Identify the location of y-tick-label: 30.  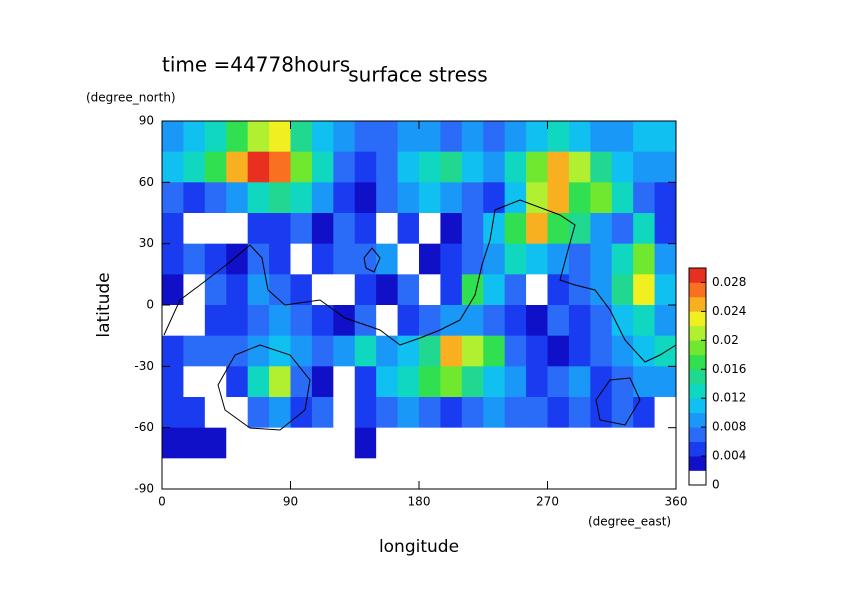
(146, 243).